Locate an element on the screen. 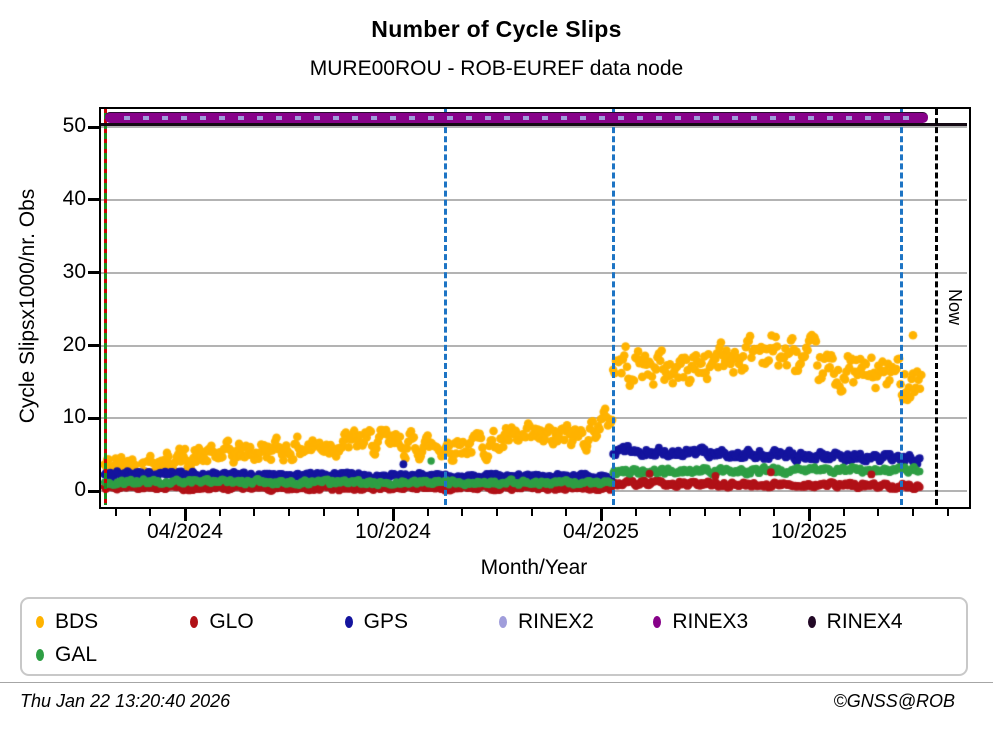  x-tick-label: 10/2024 is located at coordinates (393, 531).